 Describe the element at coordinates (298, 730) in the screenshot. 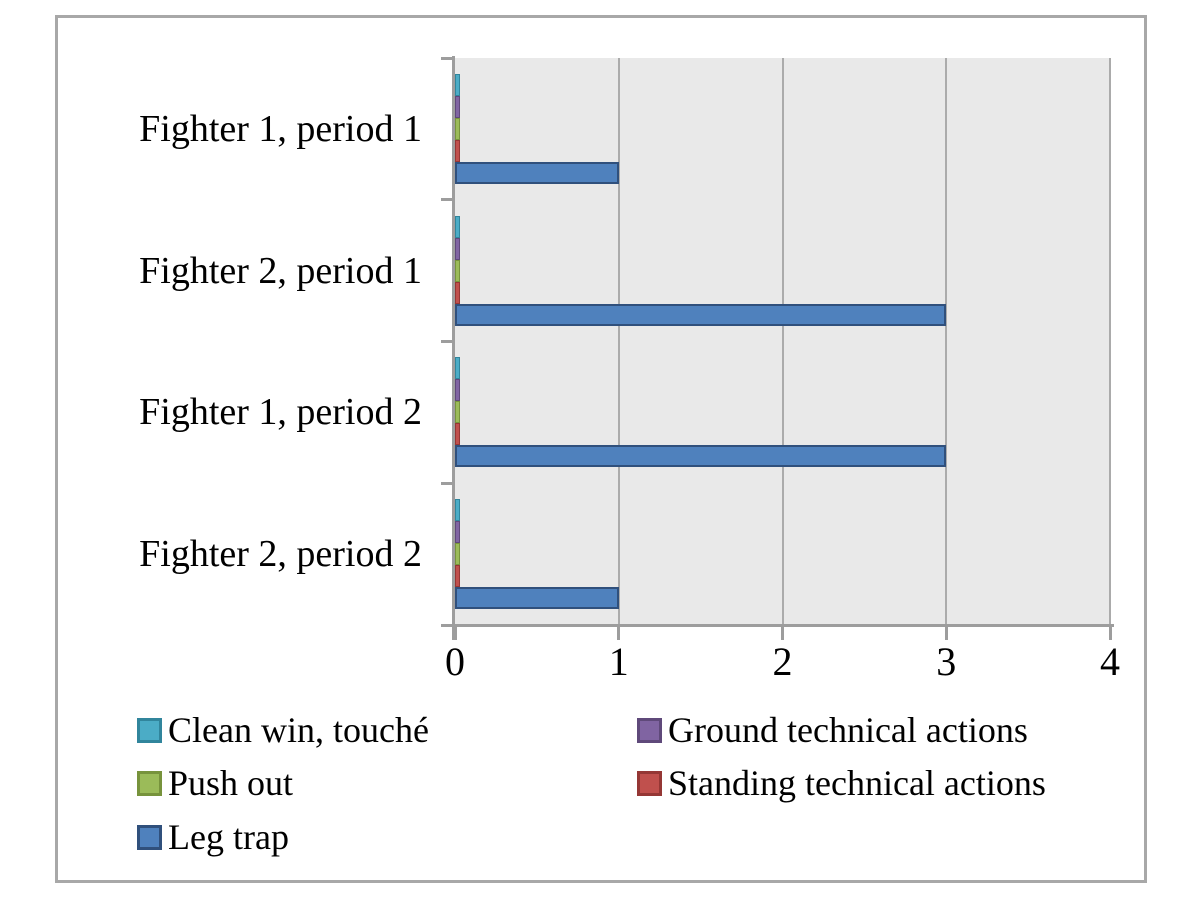

I see `legend-label: Clean win, touché` at that location.